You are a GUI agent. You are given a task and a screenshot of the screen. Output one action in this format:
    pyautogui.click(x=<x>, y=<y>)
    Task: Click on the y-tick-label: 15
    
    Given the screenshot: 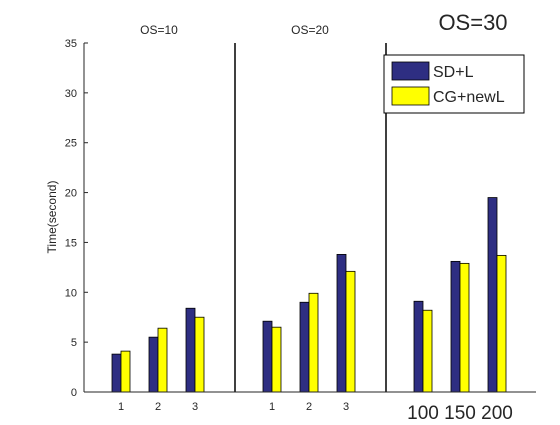 What is the action you would take?
    pyautogui.click(x=71, y=243)
    